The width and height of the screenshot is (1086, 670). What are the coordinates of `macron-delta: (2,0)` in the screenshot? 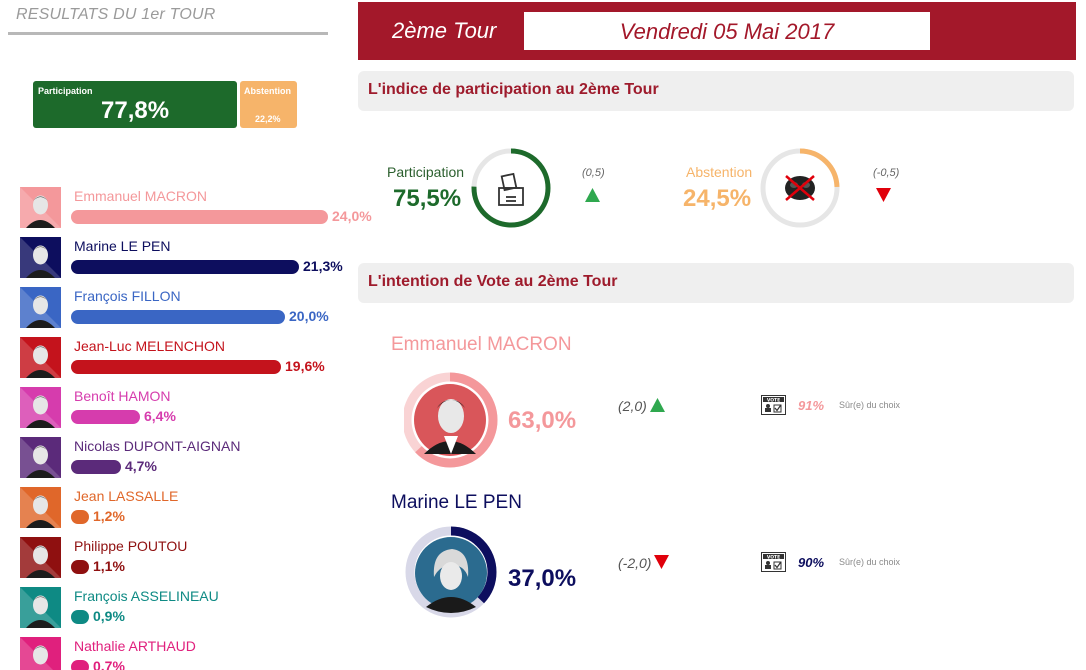 It's located at (632, 406).